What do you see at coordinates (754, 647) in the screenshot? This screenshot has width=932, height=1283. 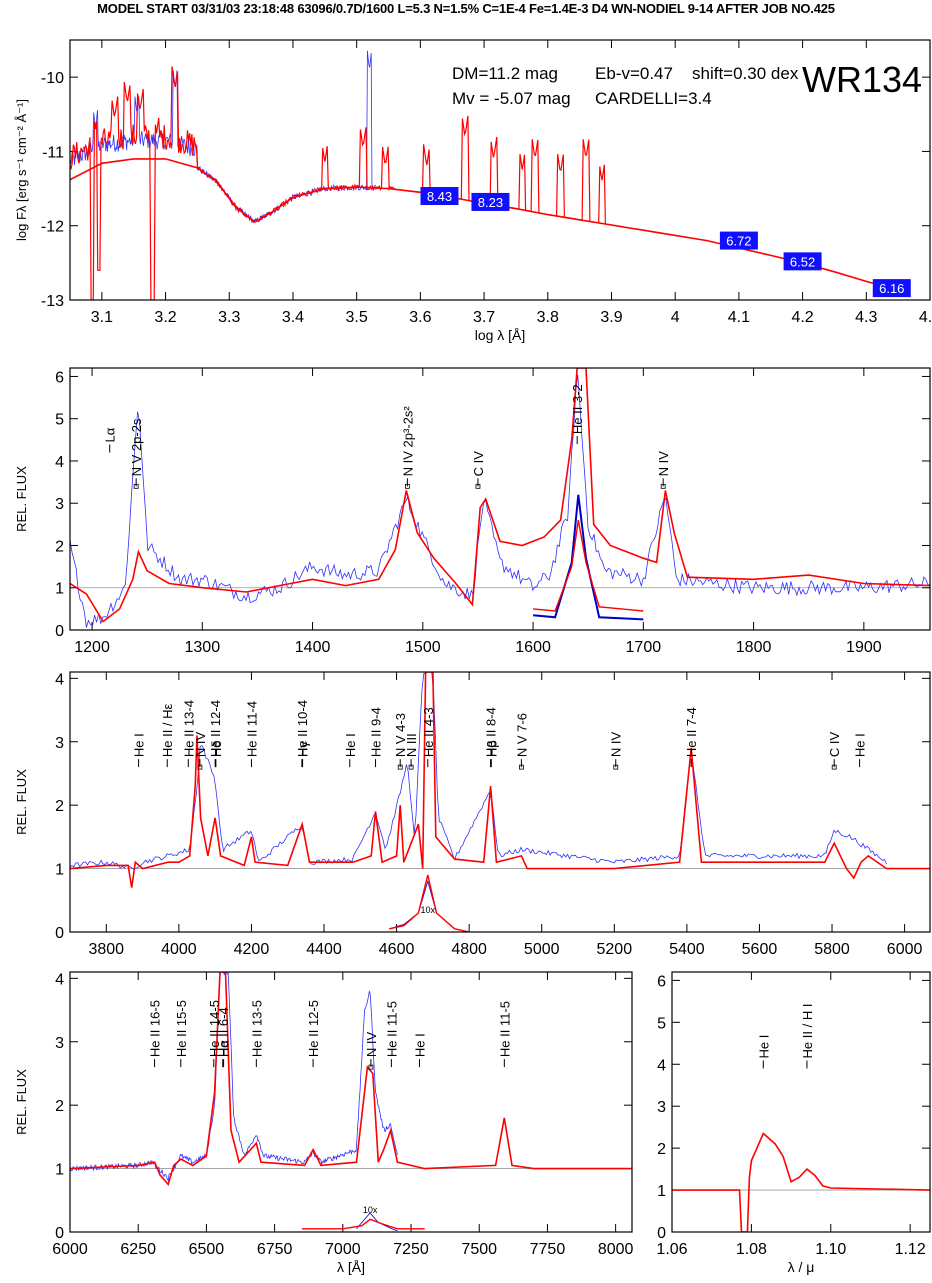 I see `x-tick-label: 1800` at bounding box center [754, 647].